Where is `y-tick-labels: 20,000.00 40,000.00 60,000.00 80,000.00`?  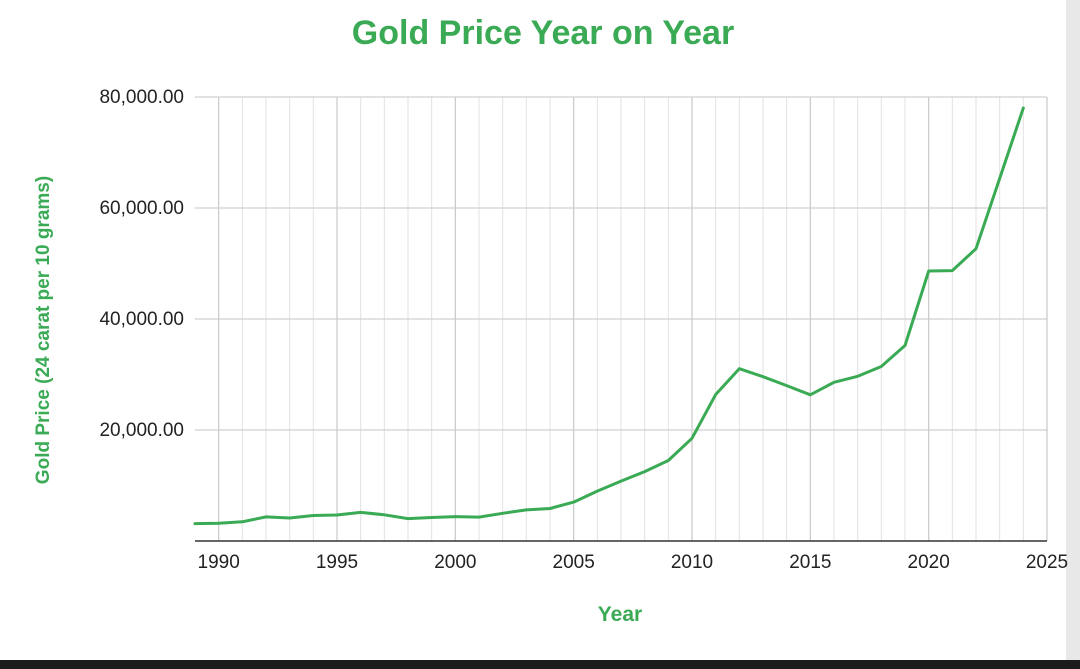
y-tick-labels: 20,000.00 40,000.00 60,000.00 80,000.00 is located at coordinates (141, 264).